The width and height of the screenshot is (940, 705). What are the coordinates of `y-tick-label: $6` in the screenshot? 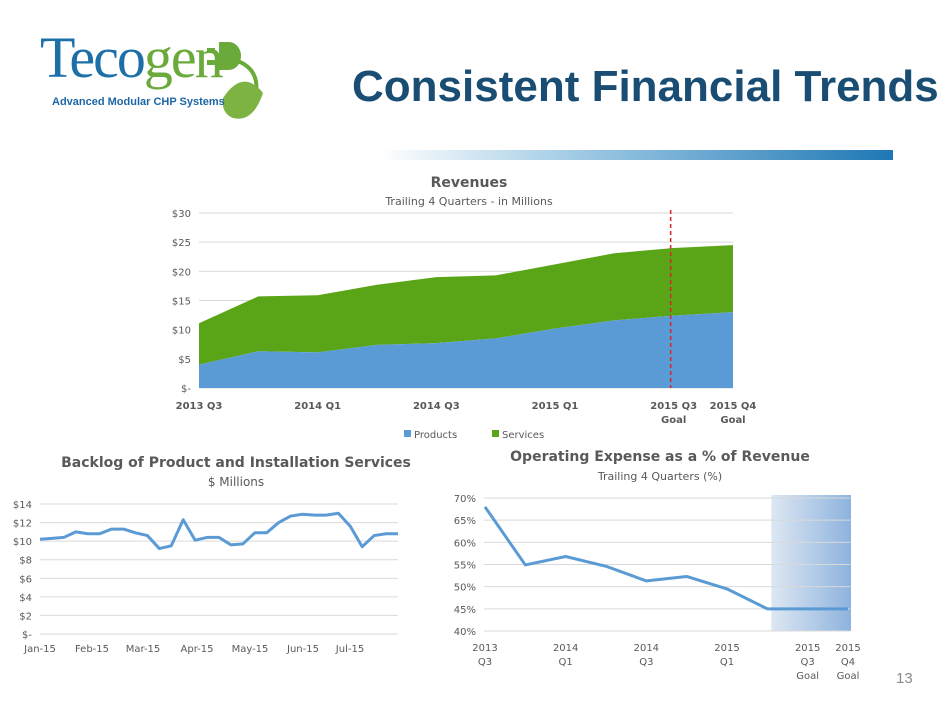 It's located at (25, 579).